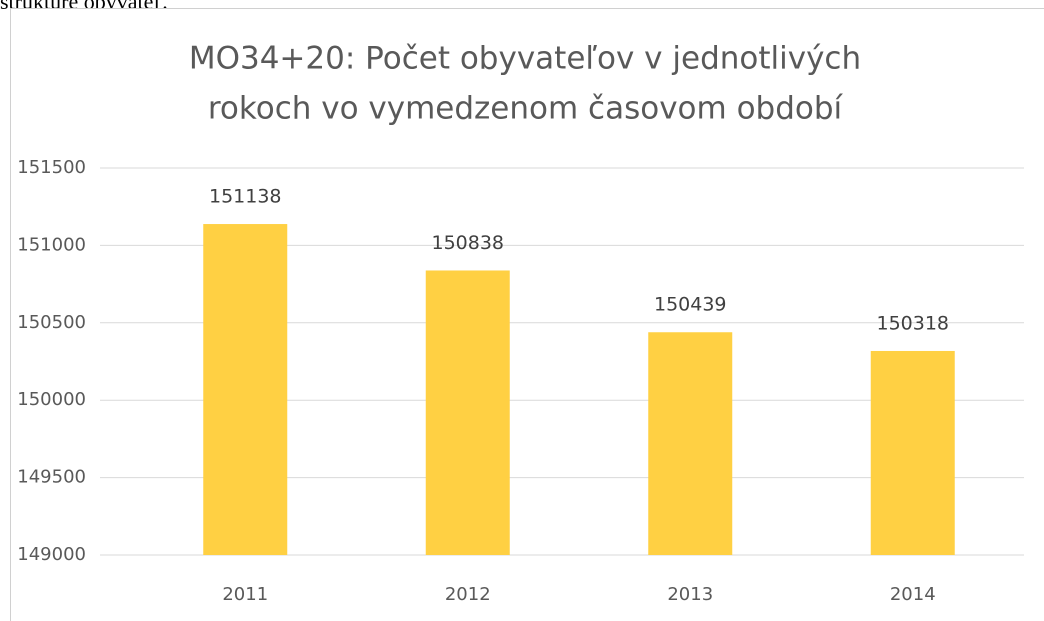 This screenshot has width=1044, height=621. What do you see at coordinates (51, 244) in the screenshot?
I see `y-tick-label: 151000` at bounding box center [51, 244].